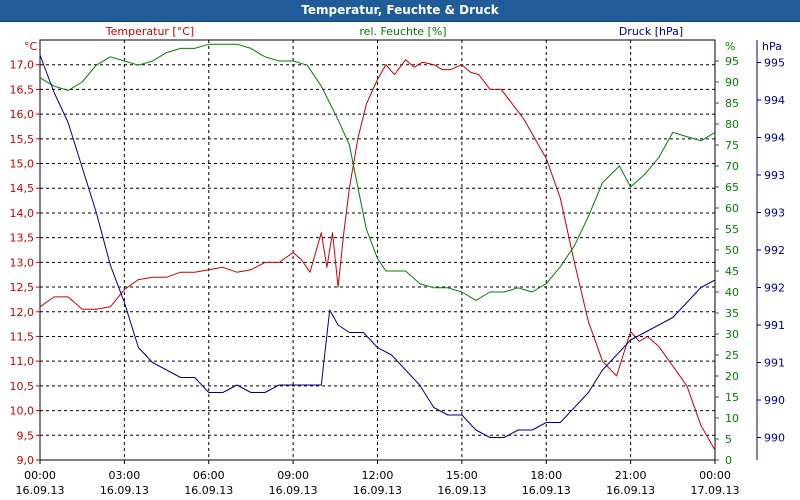 The width and height of the screenshot is (800, 500). Describe the element at coordinates (31, 46) in the screenshot. I see `temperature-unit: °C` at that location.